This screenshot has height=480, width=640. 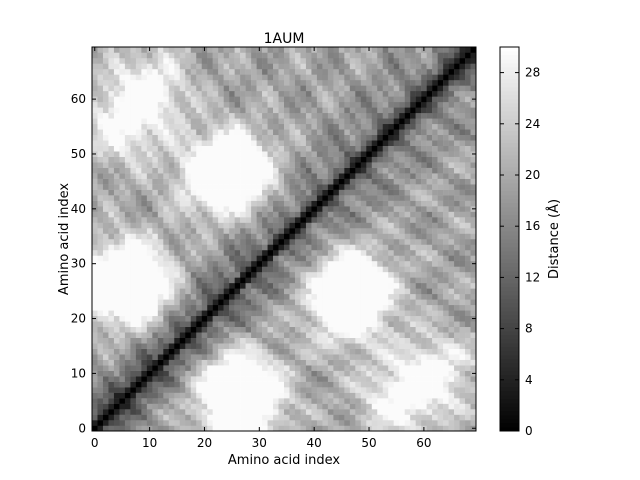 I want to click on colorbar-segment, so click(x=509, y=357).